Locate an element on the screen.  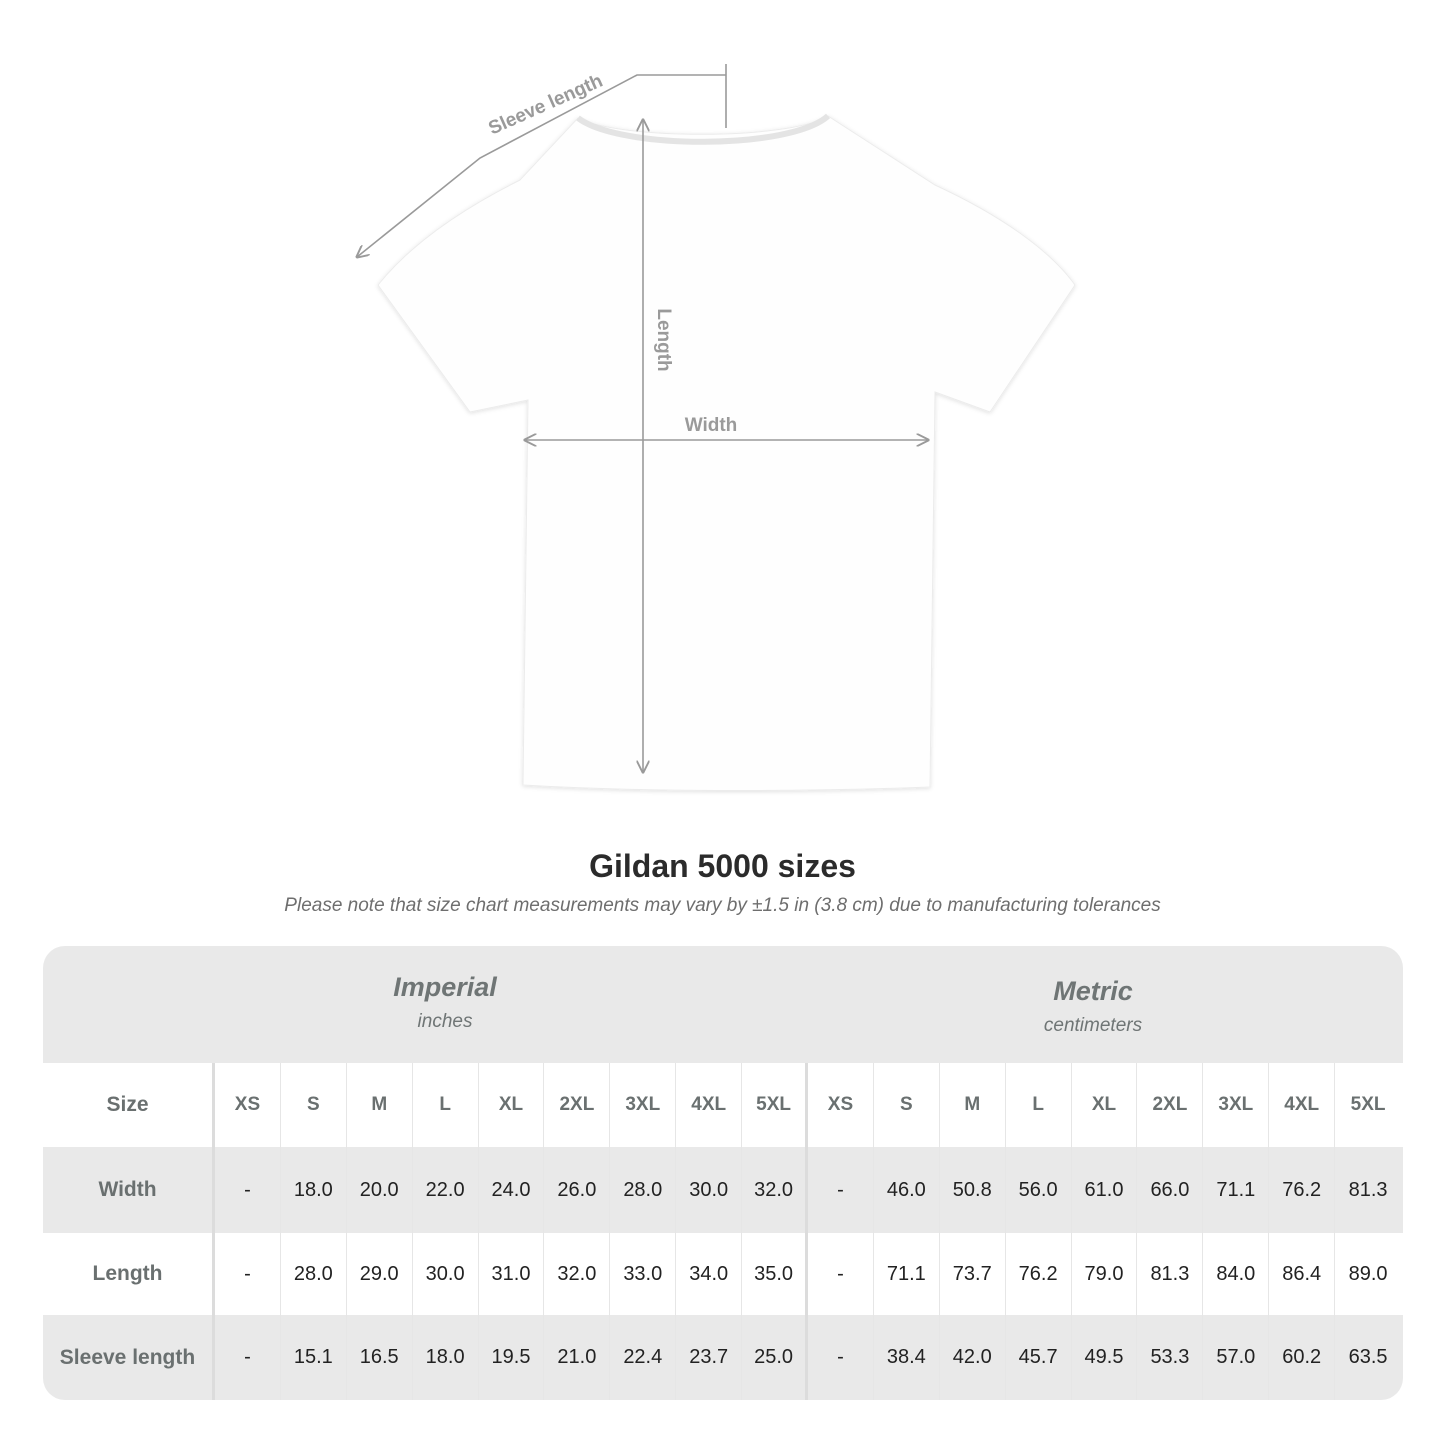
table-cell-metric: 84.0 is located at coordinates (1236, 1274).